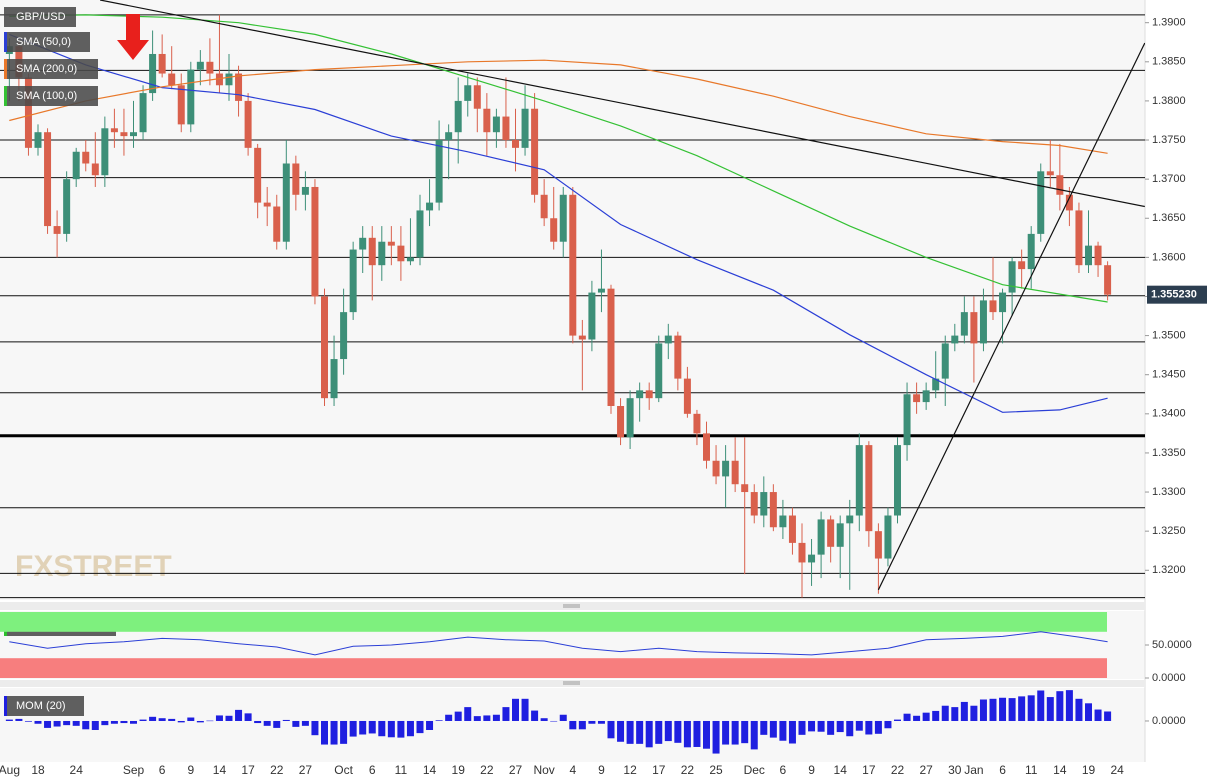  Describe the element at coordinates (38, 770) in the screenshot. I see `x-tick-label: 18` at that location.